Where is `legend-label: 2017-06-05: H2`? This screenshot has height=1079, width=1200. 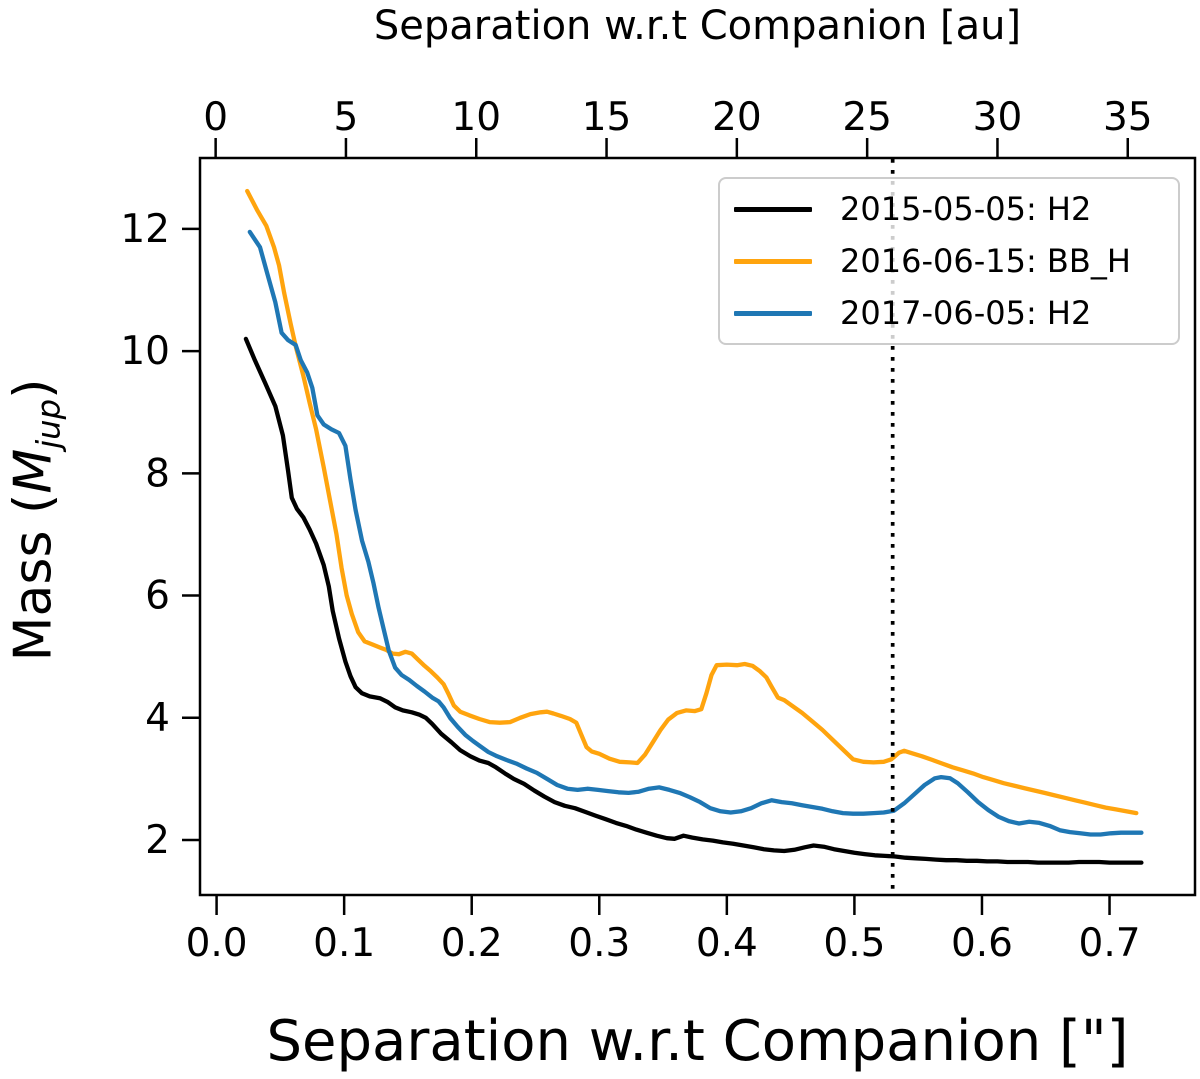
legend-label: 2017-06-05: H2 is located at coordinates (966, 313).